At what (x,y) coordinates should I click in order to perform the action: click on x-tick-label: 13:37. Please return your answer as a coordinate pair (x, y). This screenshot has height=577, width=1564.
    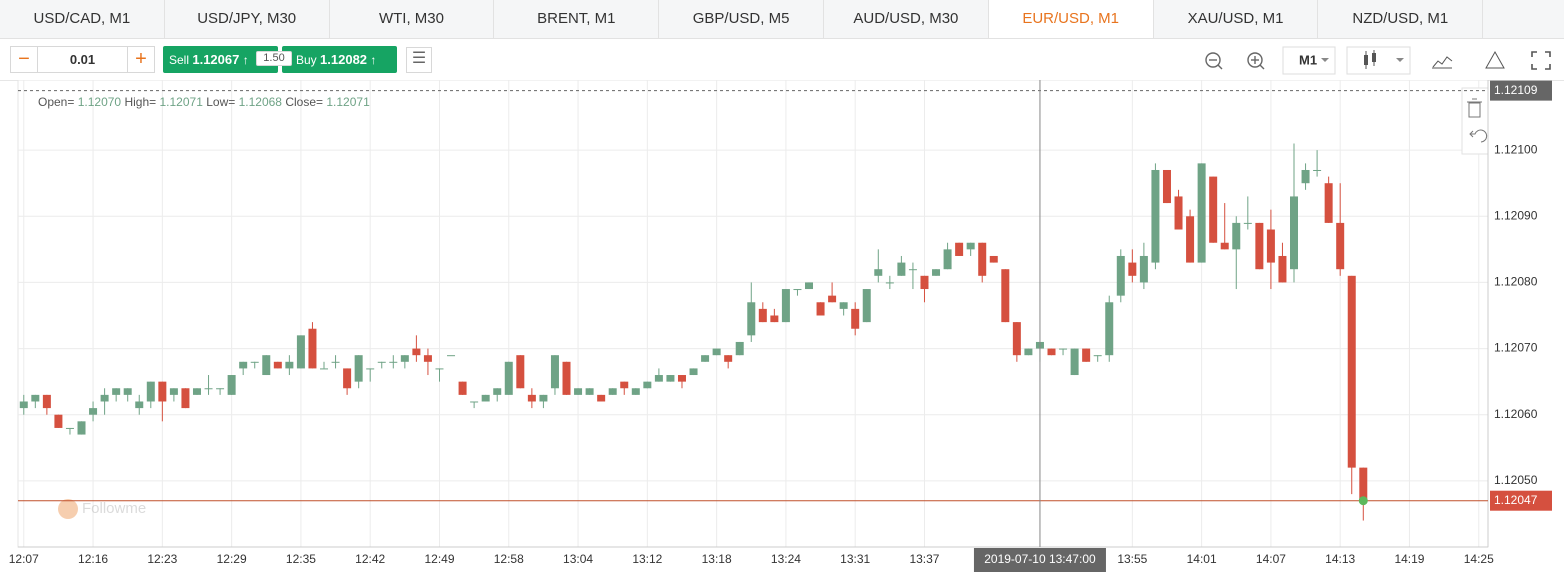
    Looking at the image, I should click on (924, 559).